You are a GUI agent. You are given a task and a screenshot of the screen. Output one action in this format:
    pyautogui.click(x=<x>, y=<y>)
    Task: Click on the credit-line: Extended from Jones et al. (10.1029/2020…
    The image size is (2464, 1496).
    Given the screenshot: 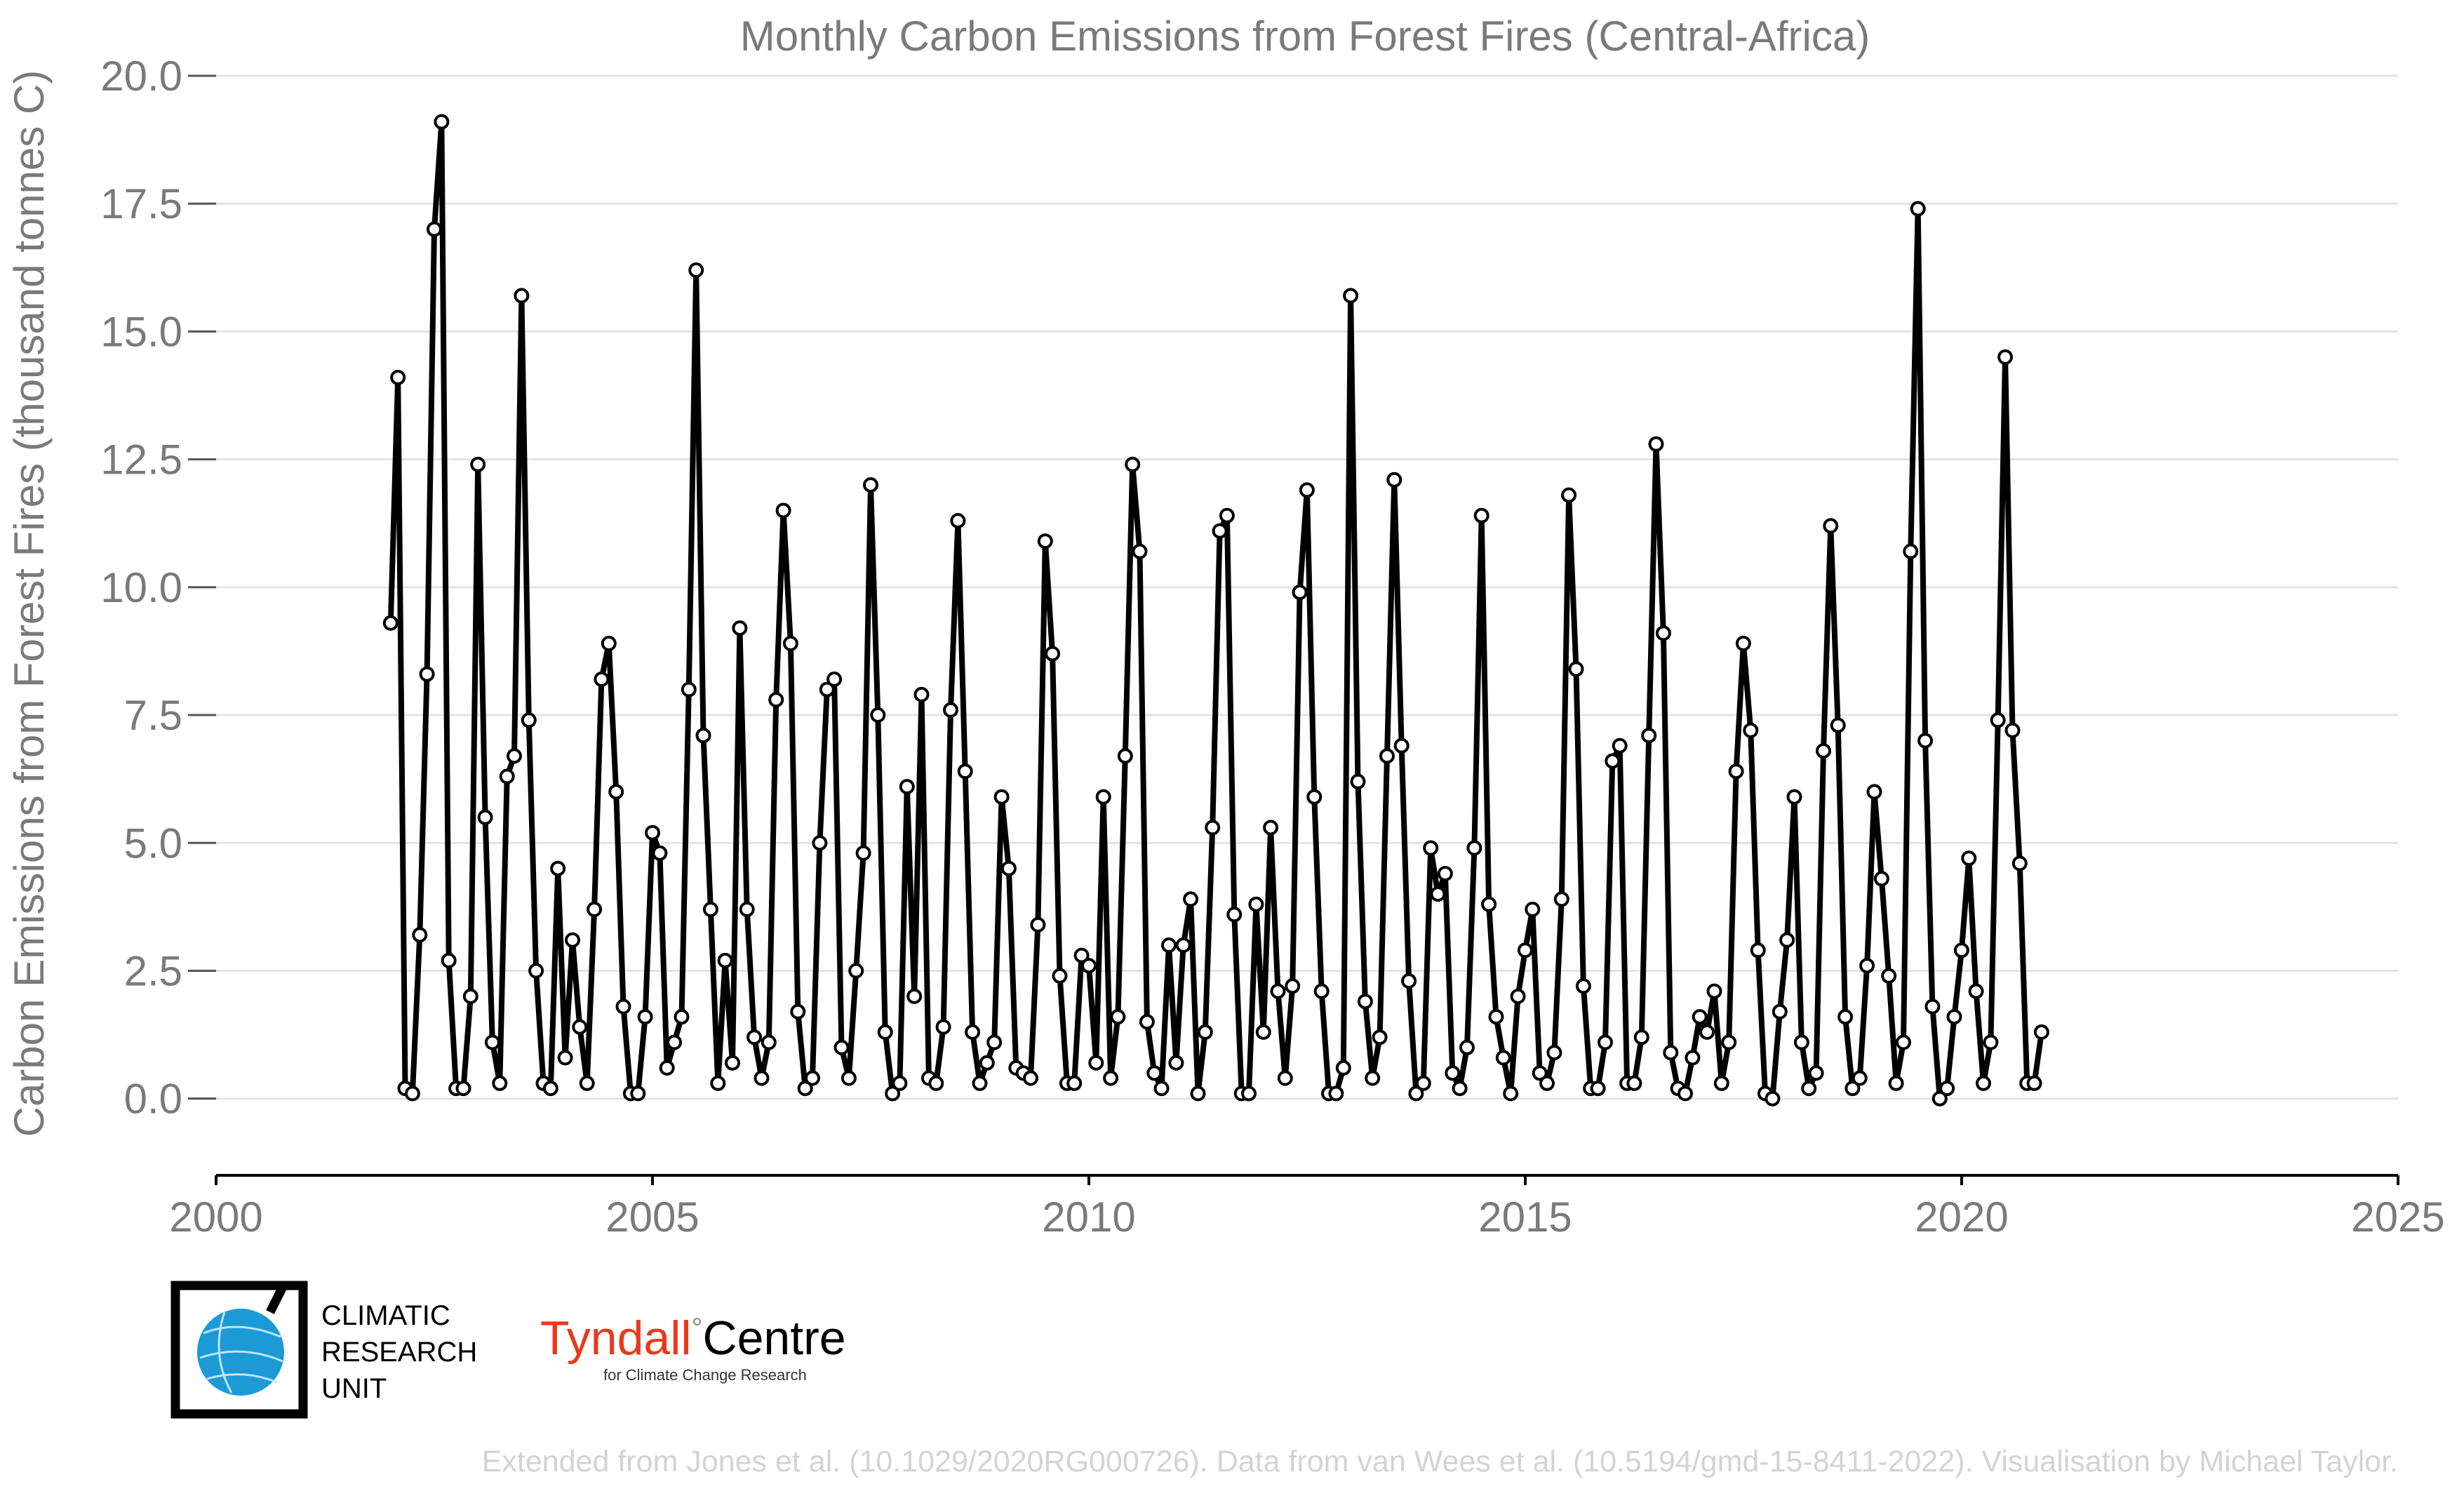 What is the action you would take?
    pyautogui.click(x=1440, y=1461)
    